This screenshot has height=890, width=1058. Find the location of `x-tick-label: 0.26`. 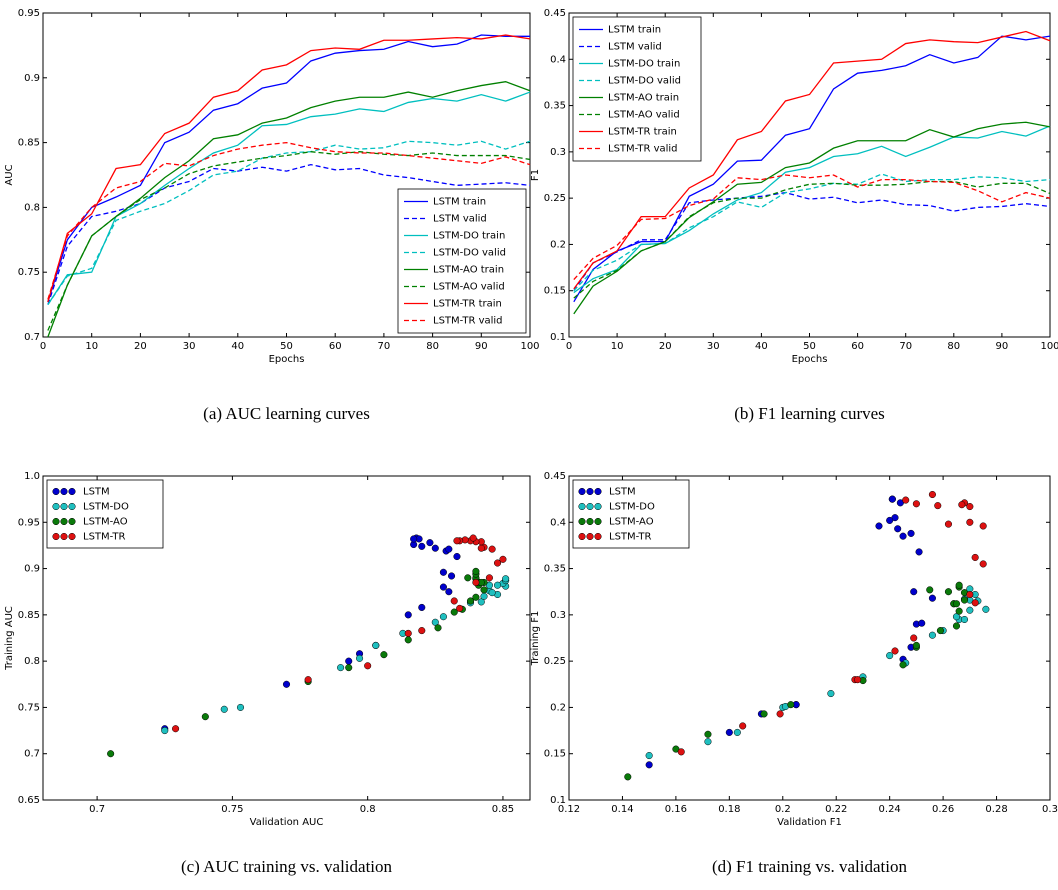

x-tick-label: 0.26 is located at coordinates (943, 809).